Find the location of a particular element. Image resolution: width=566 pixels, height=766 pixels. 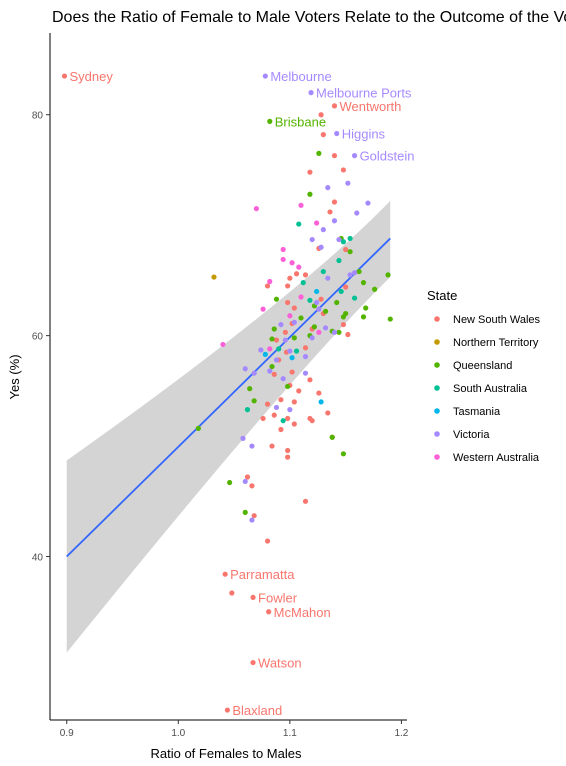

point-brisbane is located at coordinates (270, 121).